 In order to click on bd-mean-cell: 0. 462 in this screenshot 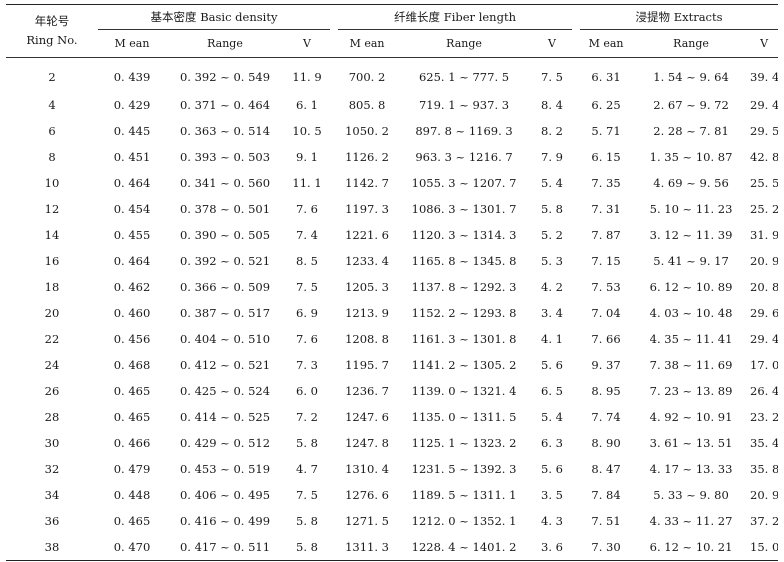, I will do `click(132, 287)`.